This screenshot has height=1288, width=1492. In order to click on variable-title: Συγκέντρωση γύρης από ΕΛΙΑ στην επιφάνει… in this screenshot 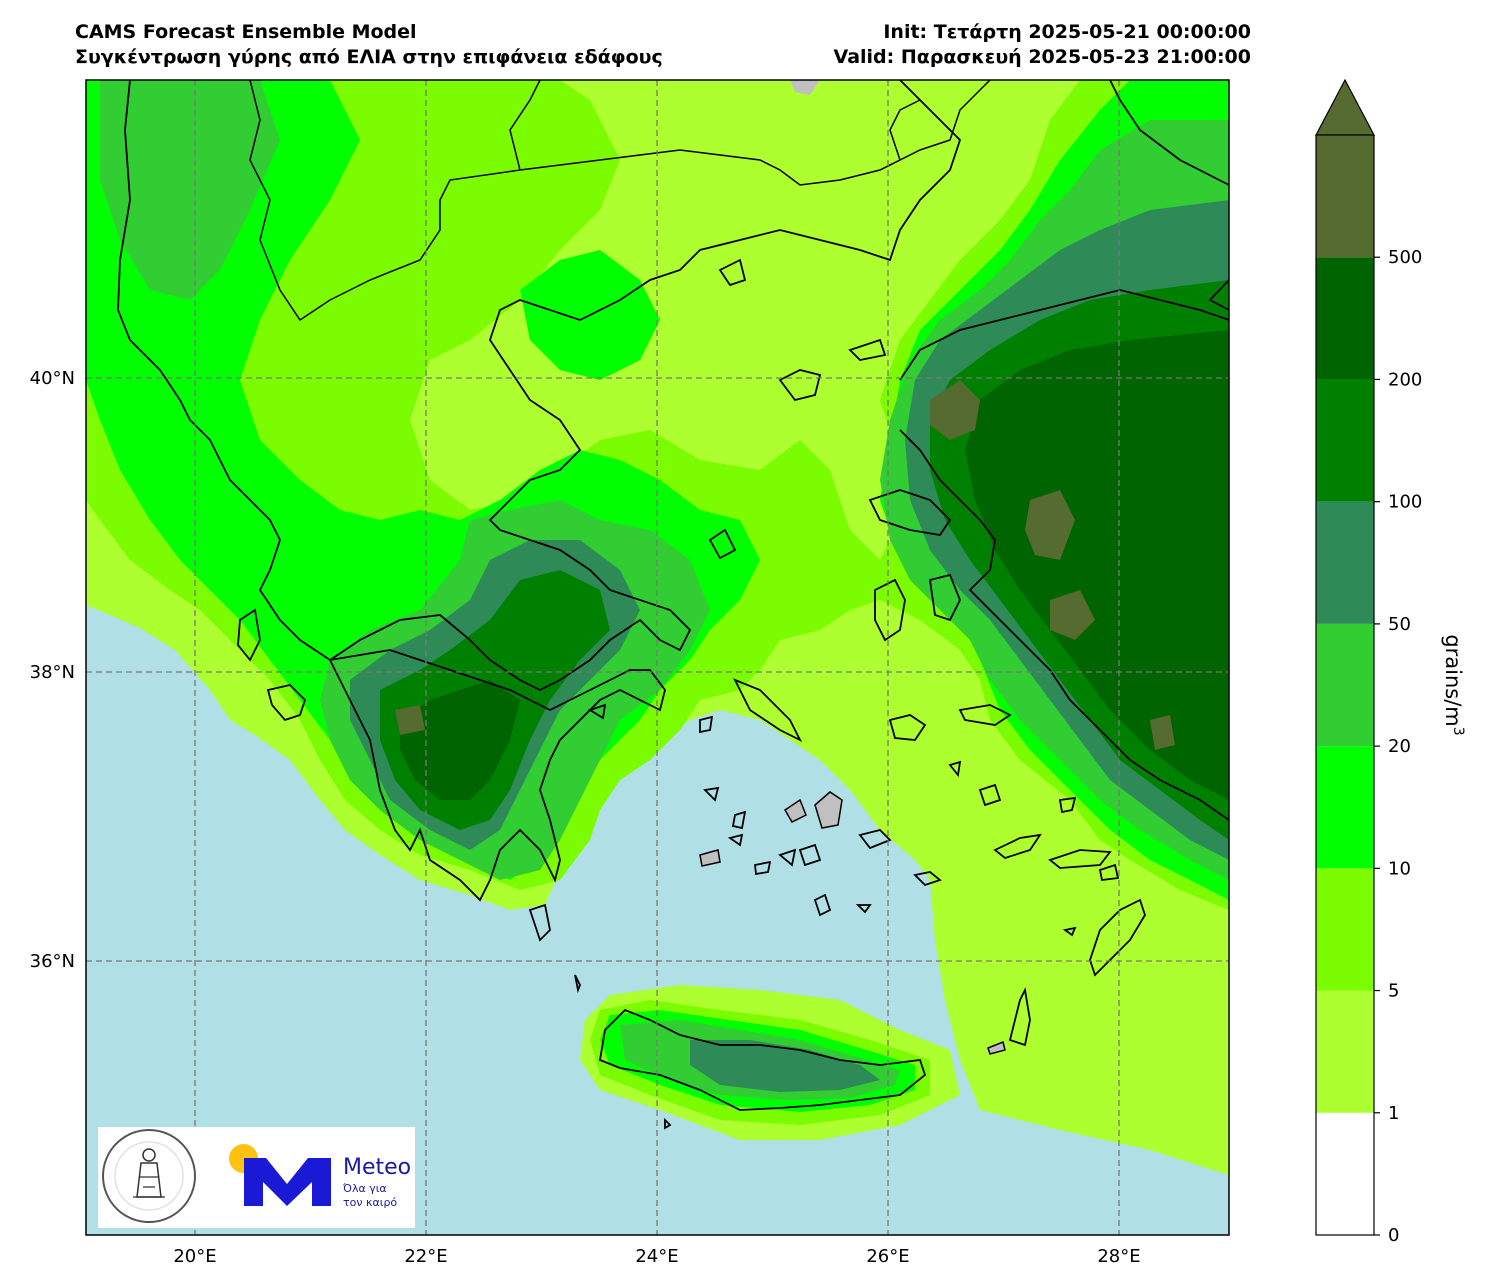, I will do `click(369, 57)`.